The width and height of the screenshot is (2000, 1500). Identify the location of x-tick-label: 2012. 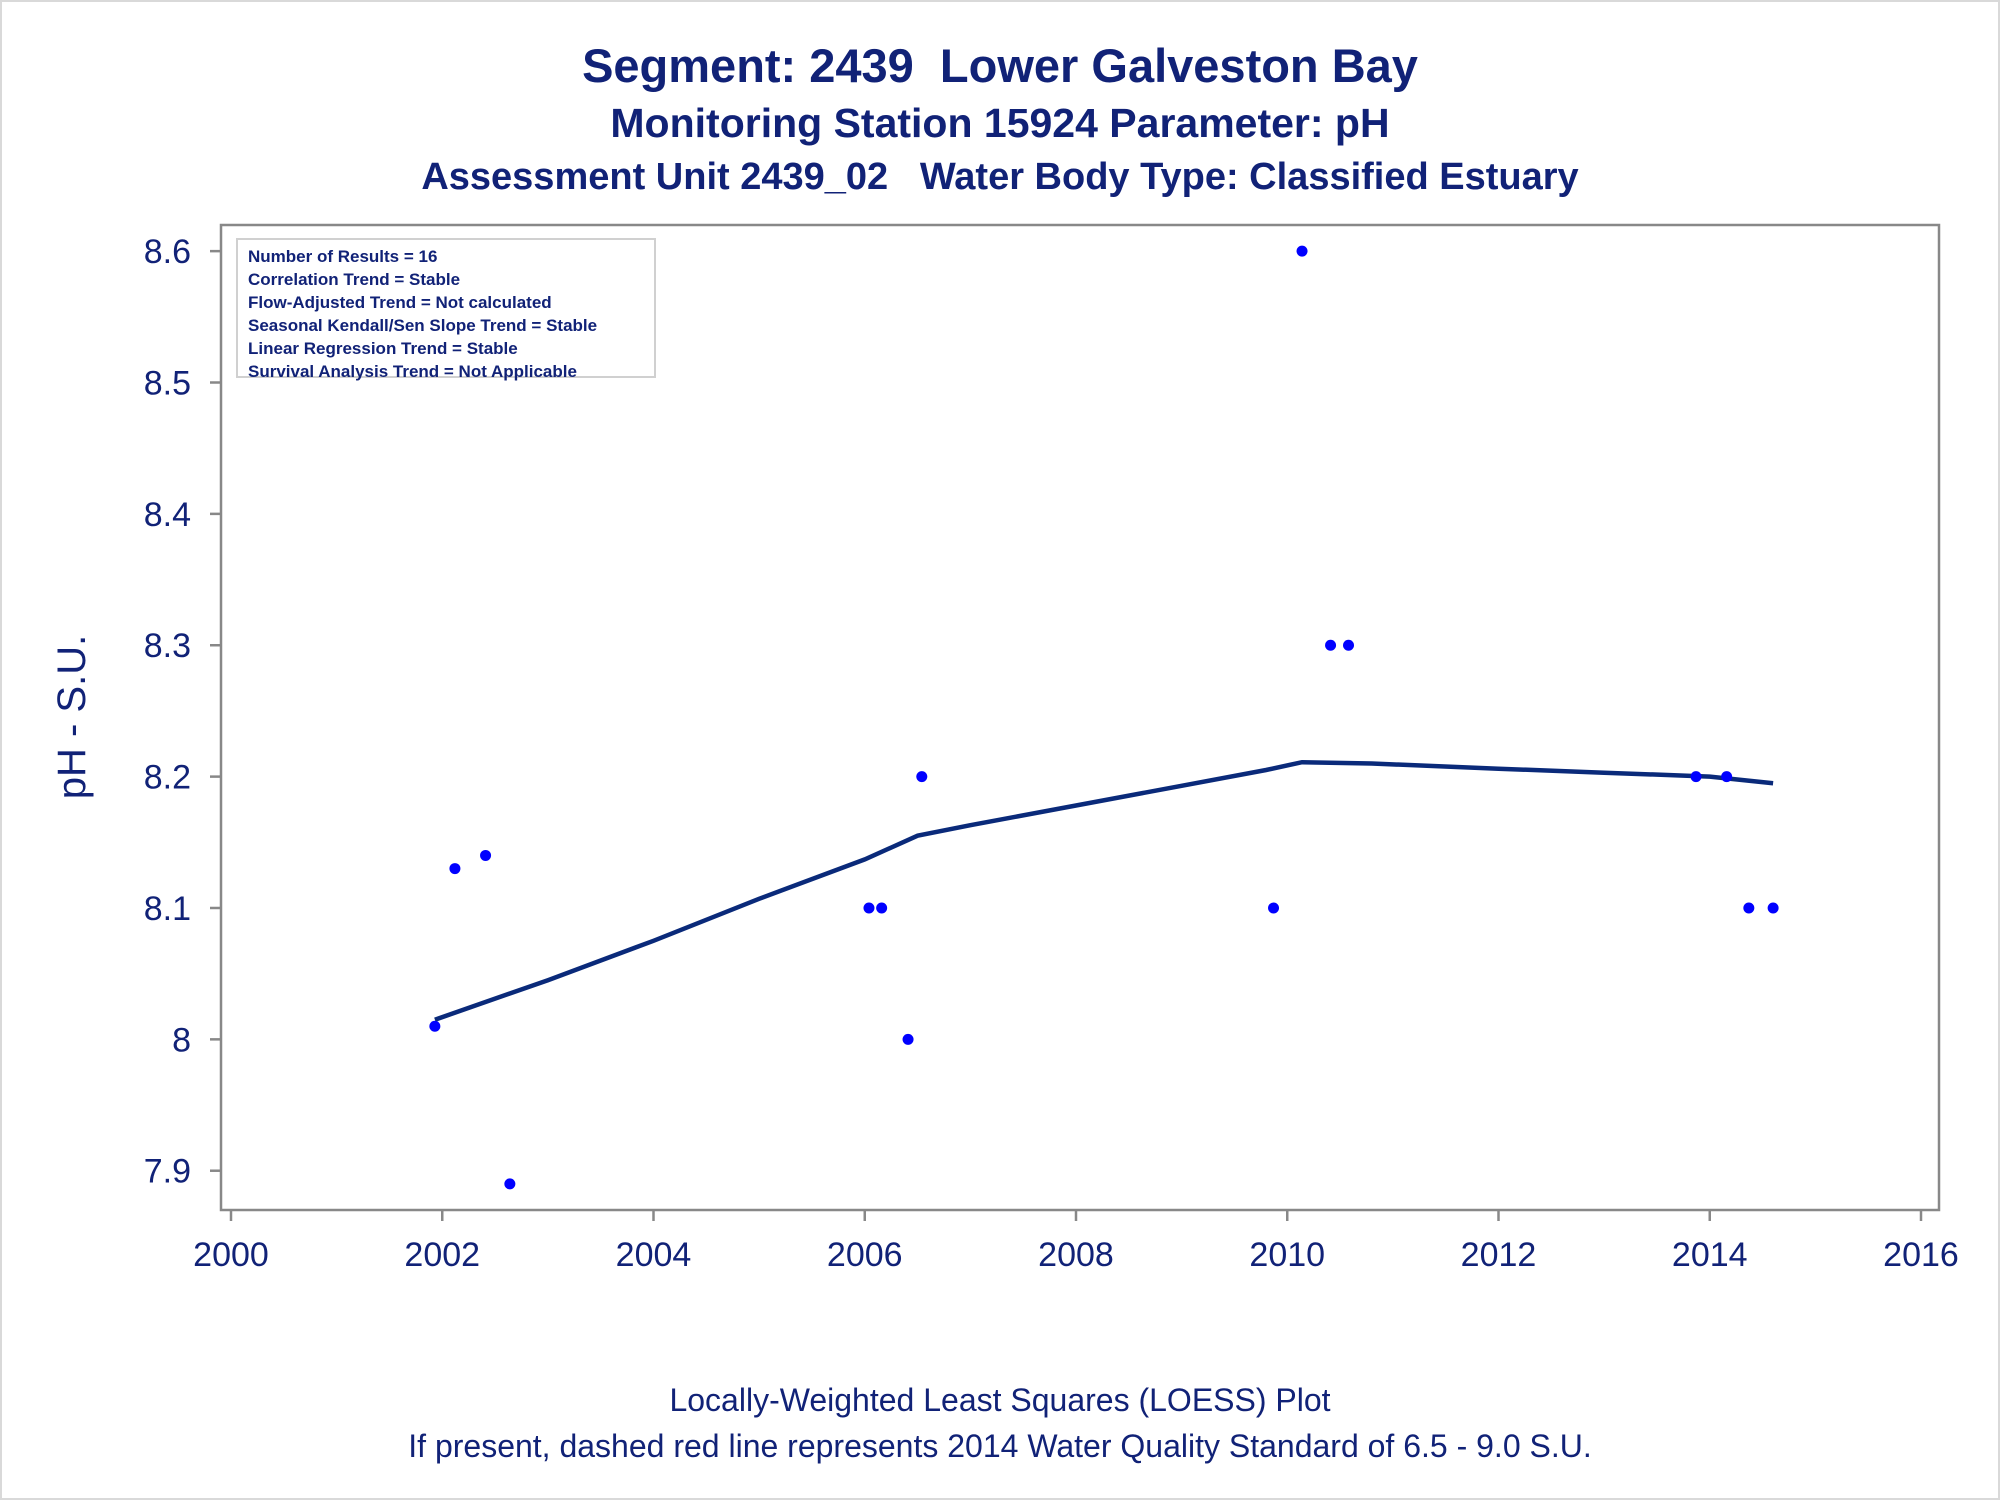
(1499, 1255).